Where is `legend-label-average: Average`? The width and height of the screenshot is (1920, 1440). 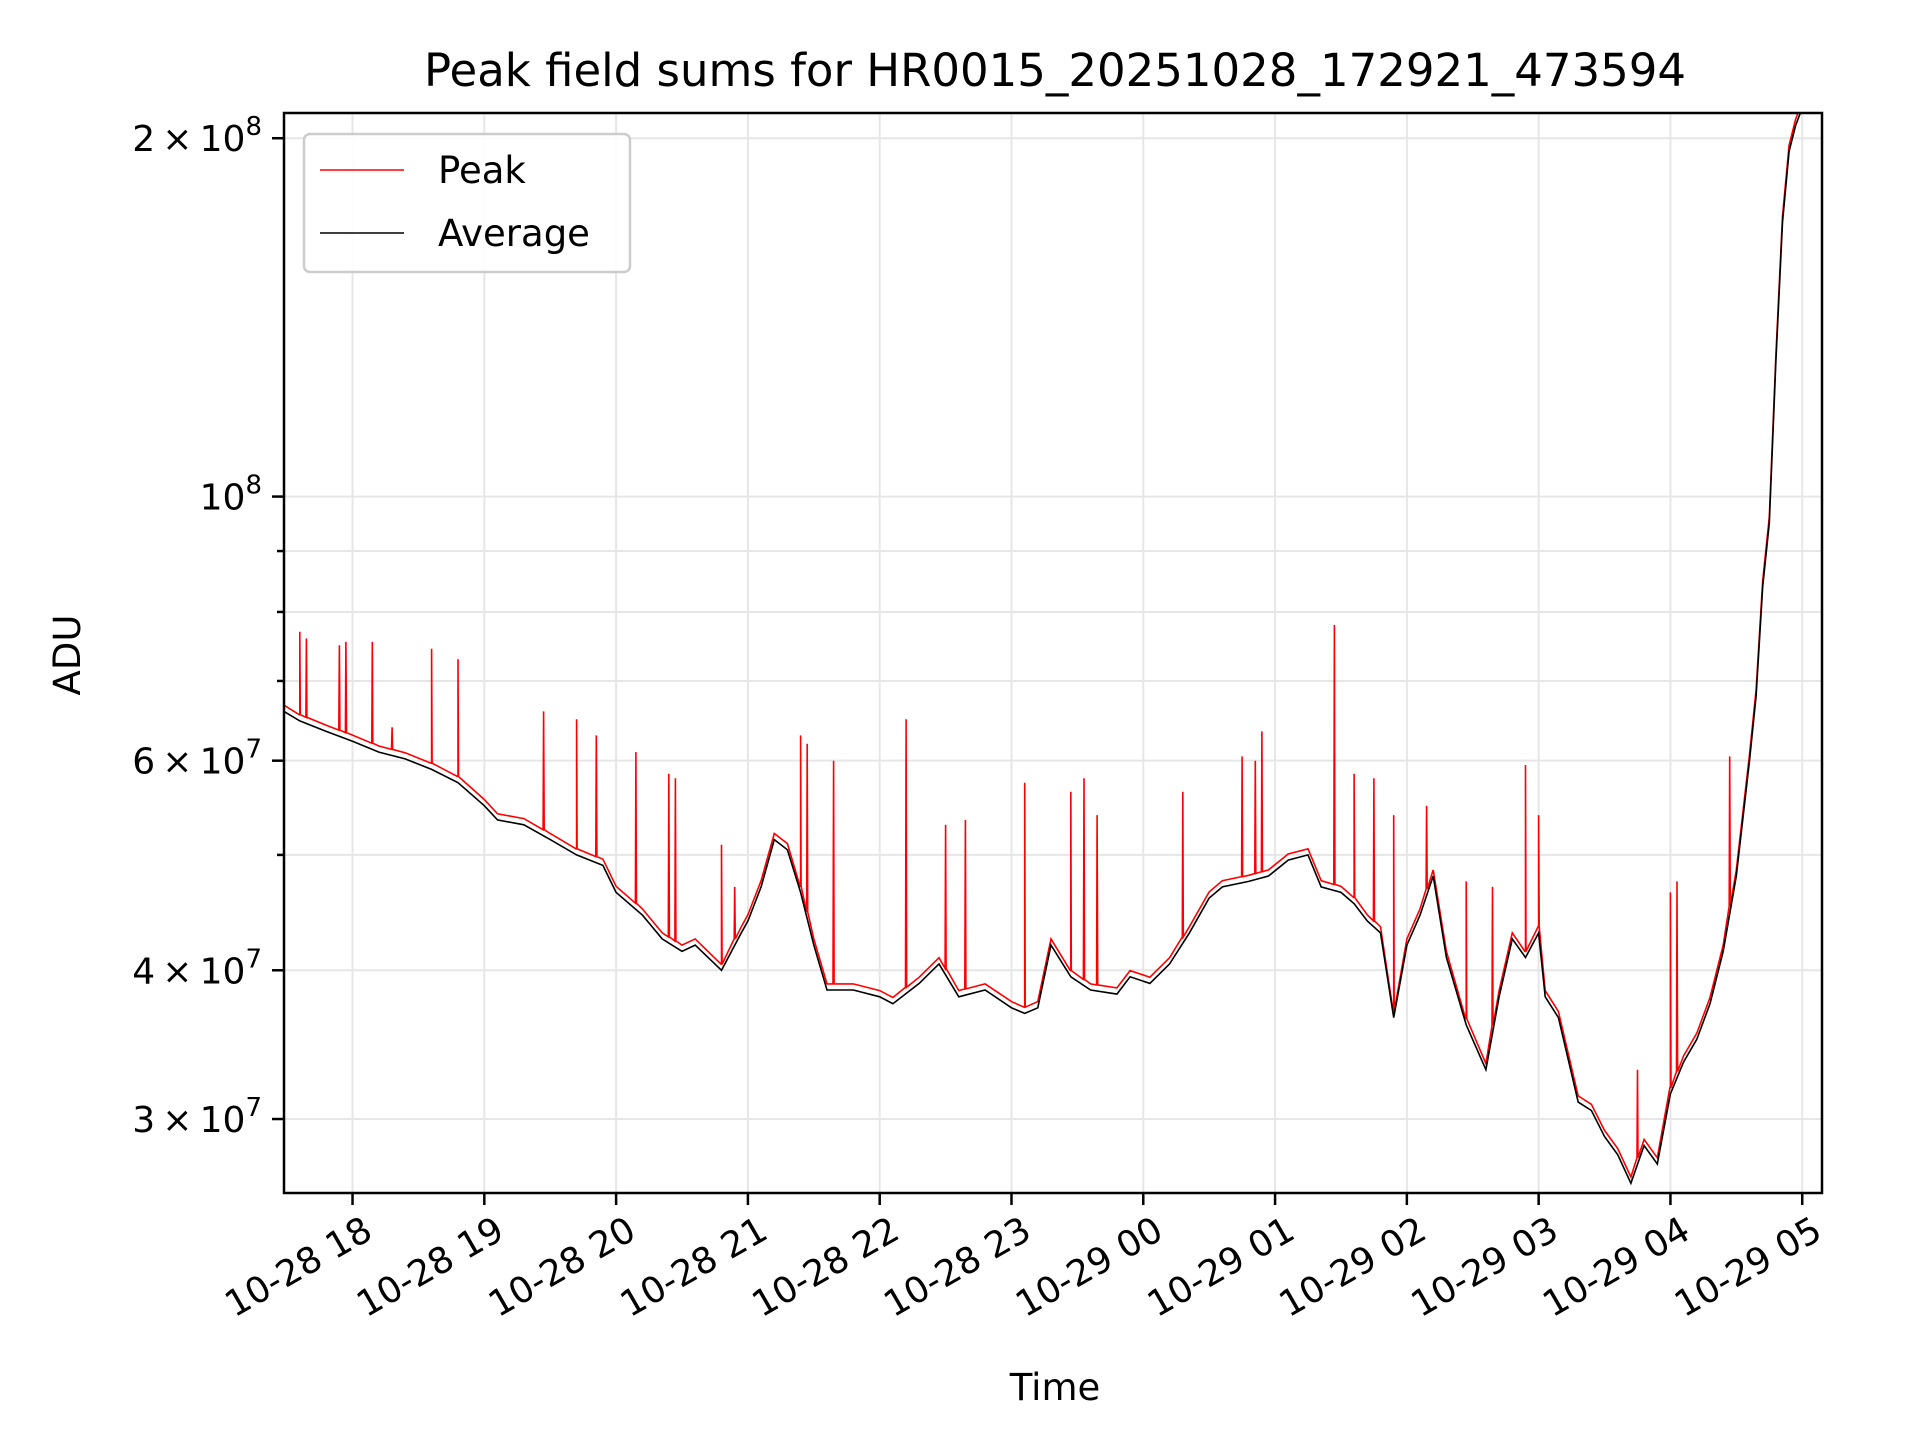
legend-label-average: Average is located at coordinates (514, 233).